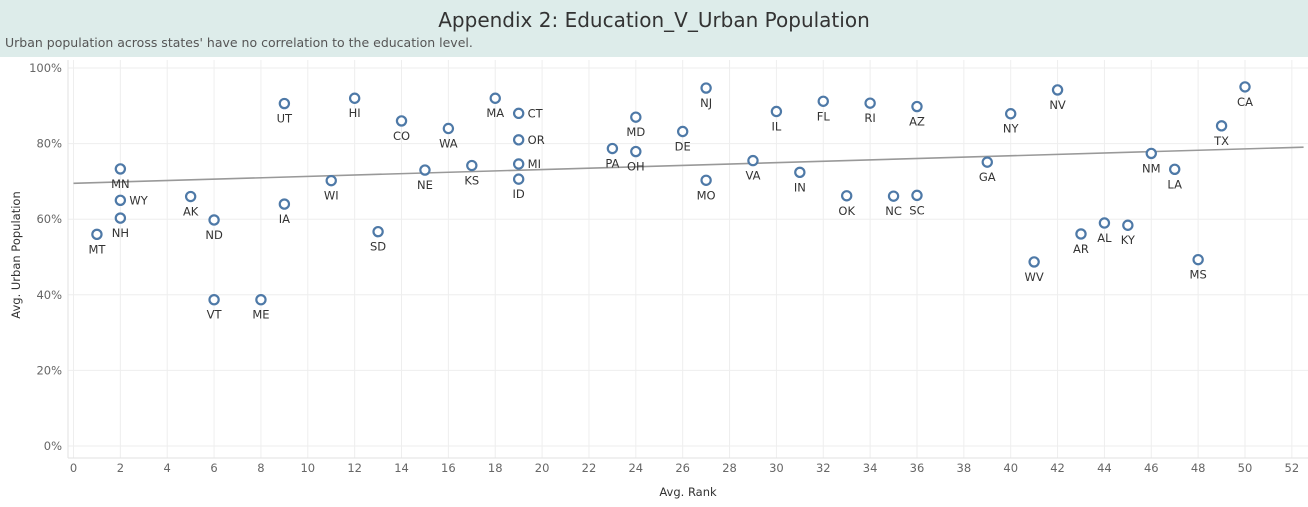  I want to click on data-point-va, so click(753, 160).